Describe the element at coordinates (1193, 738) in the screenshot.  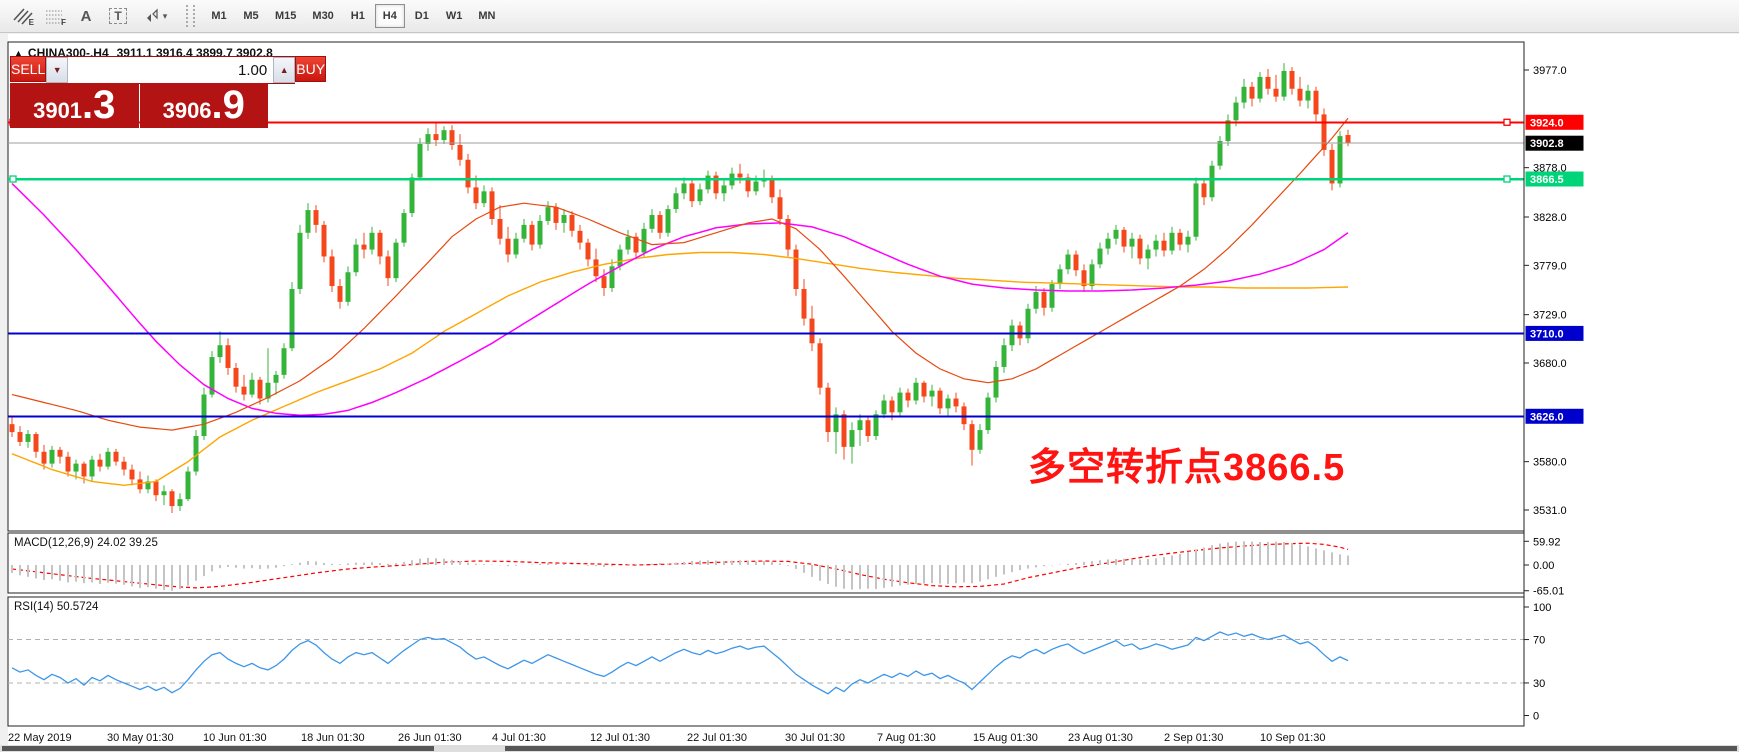
I see `date-label: 2 Sep 01:30` at that location.